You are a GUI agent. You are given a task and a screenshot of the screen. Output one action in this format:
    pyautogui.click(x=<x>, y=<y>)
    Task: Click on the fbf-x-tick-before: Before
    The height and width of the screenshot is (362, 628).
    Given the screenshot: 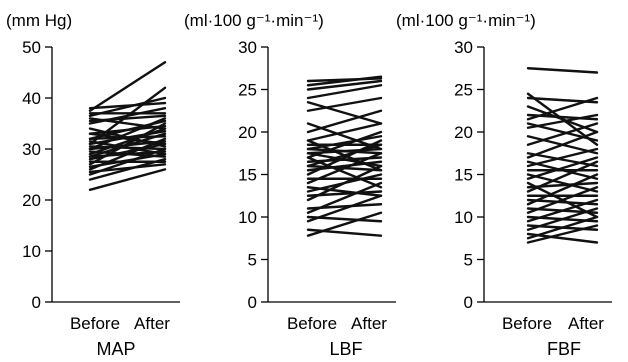 What is the action you would take?
    pyautogui.click(x=527, y=323)
    